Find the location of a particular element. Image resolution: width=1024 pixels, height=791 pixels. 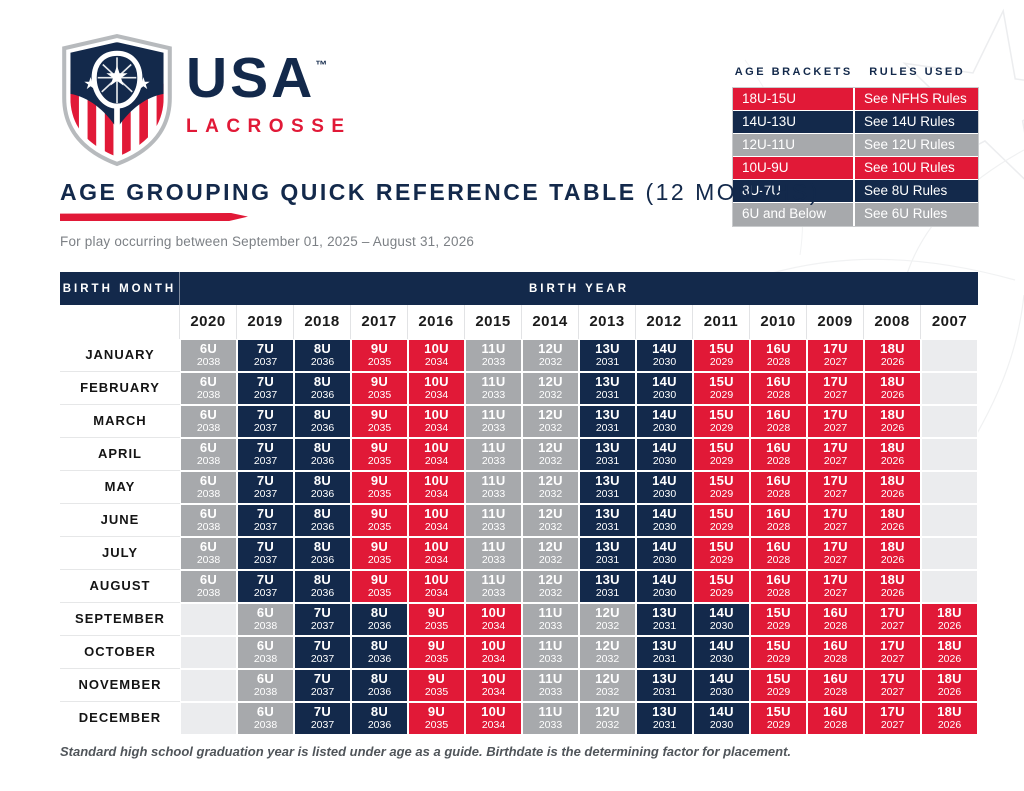

age-label: 9U is located at coordinates (436, 679).